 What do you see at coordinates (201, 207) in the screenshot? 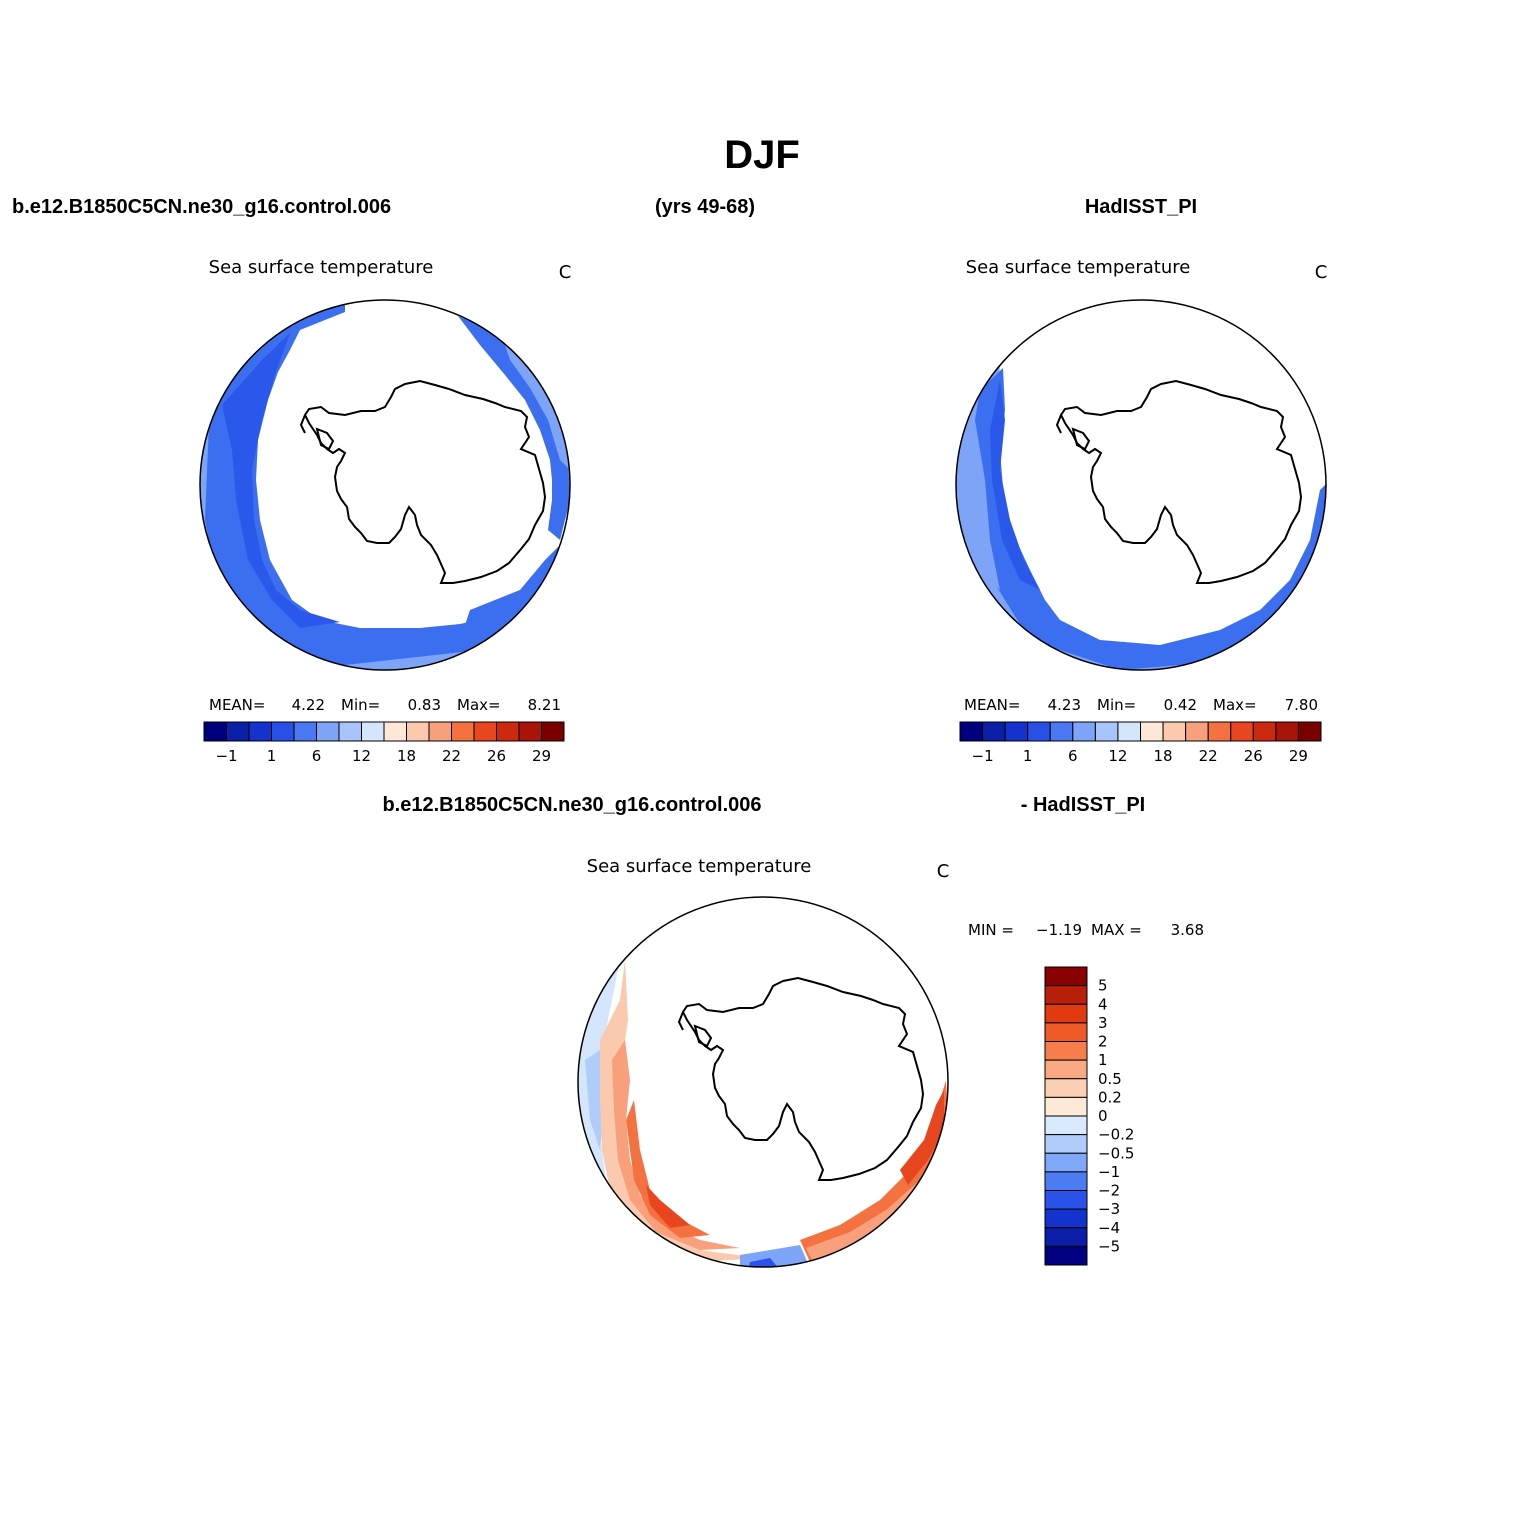
I see `header-left: b.e12.B1850C5CN.ne30_g16.control.006` at bounding box center [201, 207].